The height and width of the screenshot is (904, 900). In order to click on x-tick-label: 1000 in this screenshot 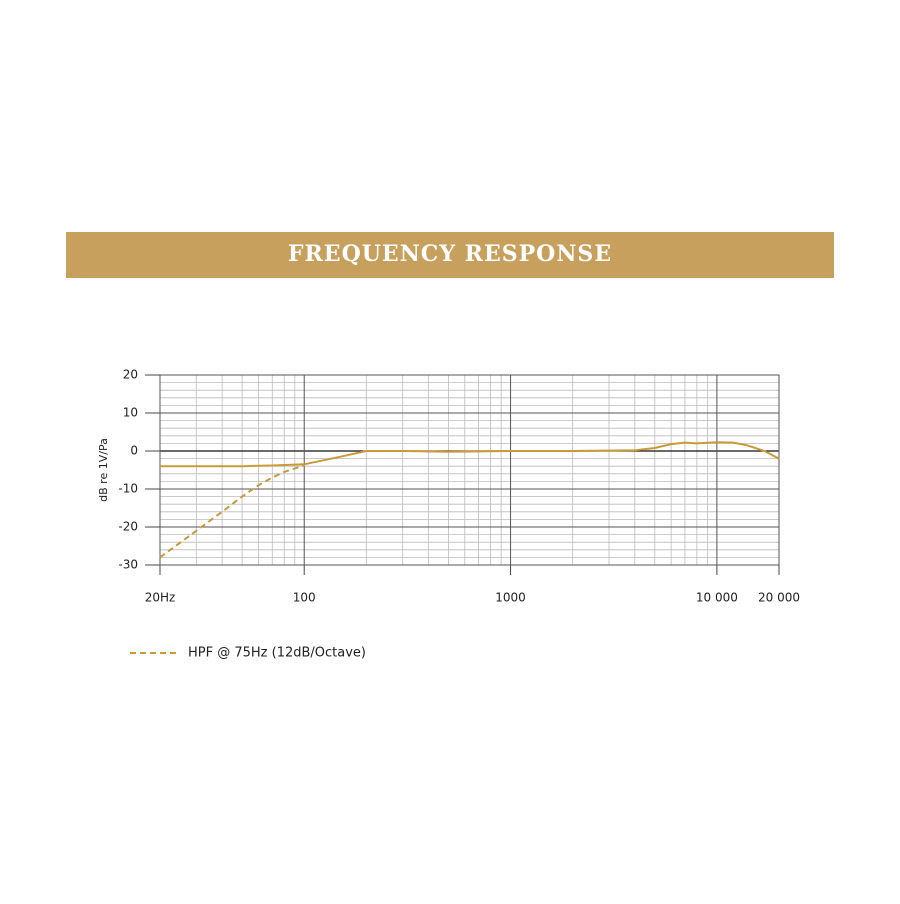, I will do `click(510, 598)`.